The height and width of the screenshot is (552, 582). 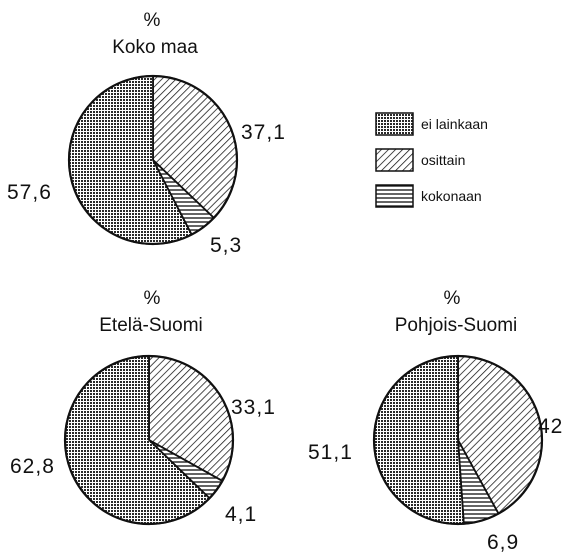 What do you see at coordinates (394, 196) in the screenshot?
I see `legend-swatch-horizontal` at bounding box center [394, 196].